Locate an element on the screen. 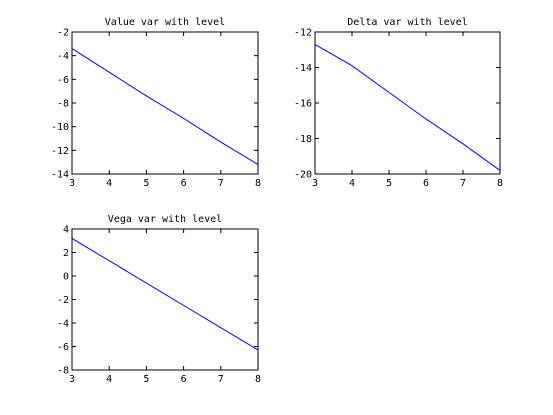 Image resolution: width=553 pixels, height=415 pixels. y-tick-label: -16 is located at coordinates (303, 104).